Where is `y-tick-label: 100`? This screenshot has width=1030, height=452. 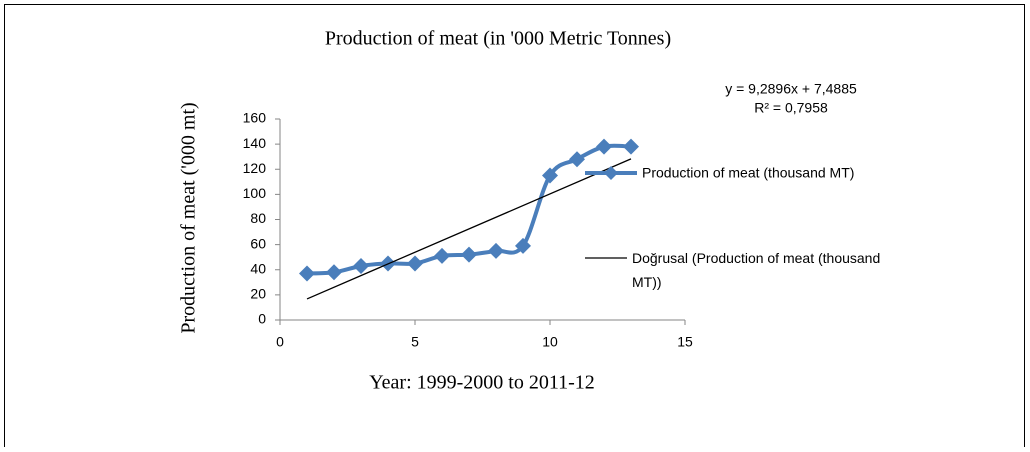
y-tick-label: 100 is located at coordinates (255, 193).